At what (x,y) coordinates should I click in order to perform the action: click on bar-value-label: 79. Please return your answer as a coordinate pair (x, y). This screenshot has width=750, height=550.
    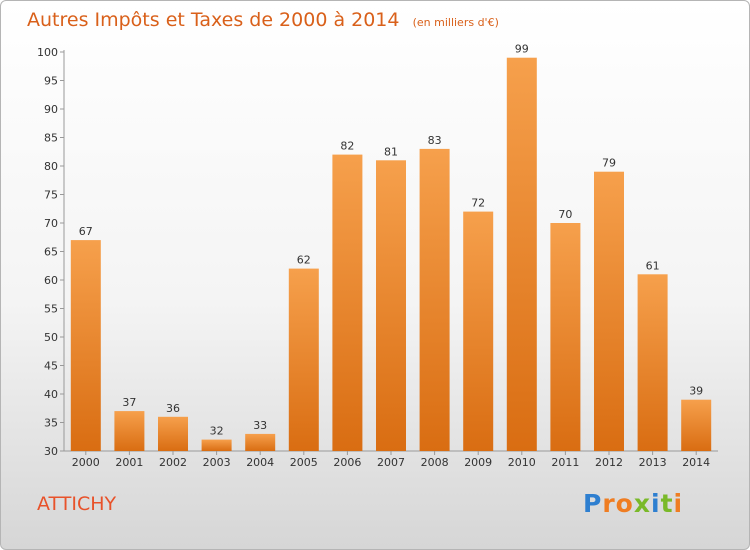
    Looking at the image, I should click on (609, 163).